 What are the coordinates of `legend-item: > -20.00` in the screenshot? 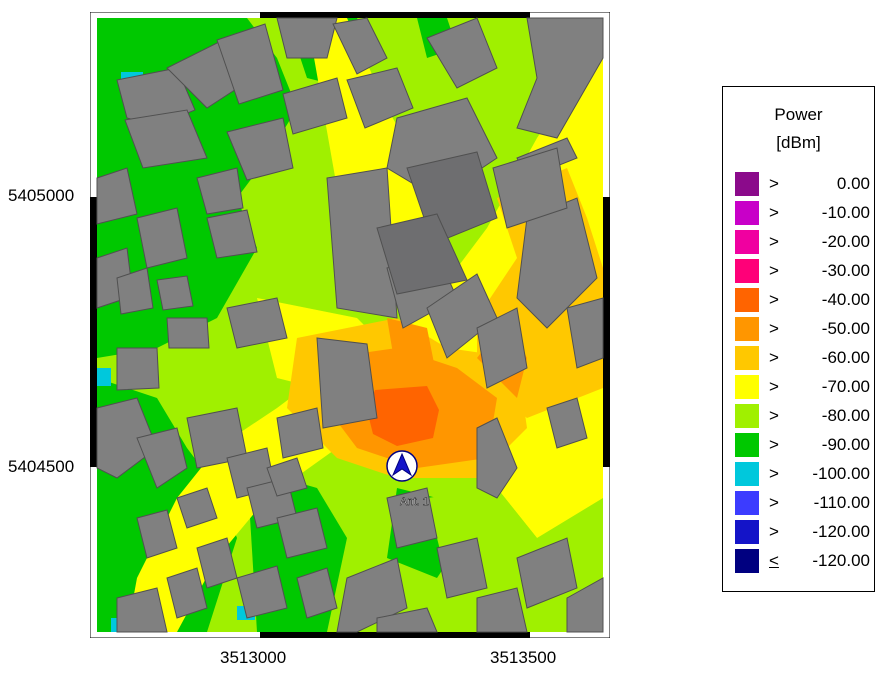 It's located at (802, 242).